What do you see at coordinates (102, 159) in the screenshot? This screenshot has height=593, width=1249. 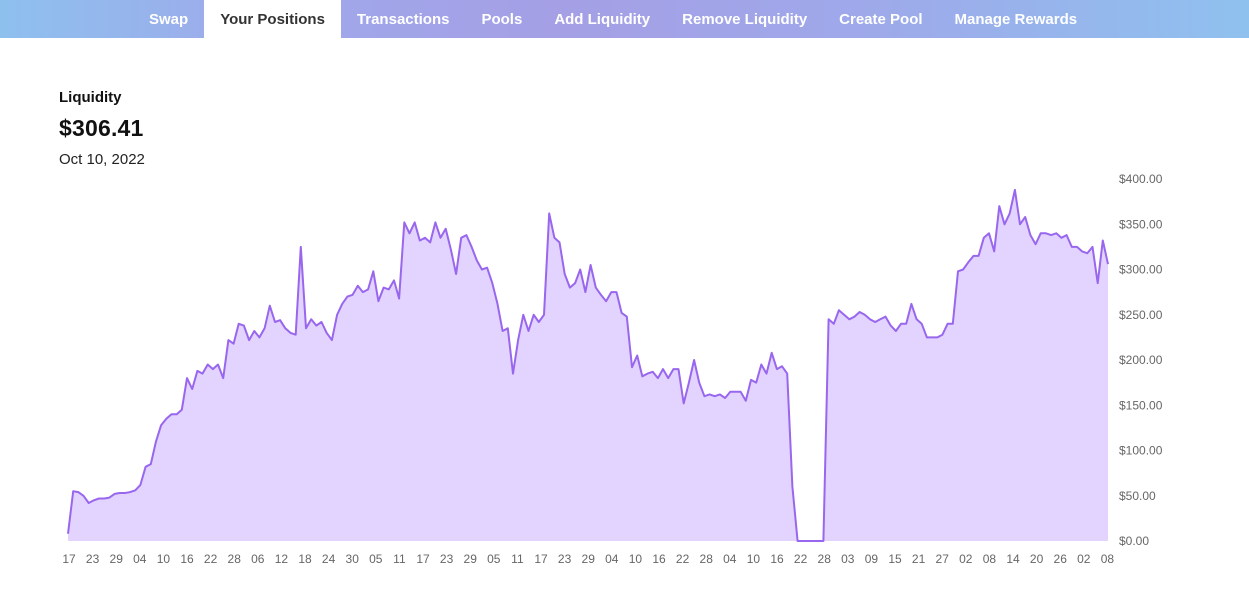 I see `liquidity-date: Oct 10, 2022` at bounding box center [102, 159].